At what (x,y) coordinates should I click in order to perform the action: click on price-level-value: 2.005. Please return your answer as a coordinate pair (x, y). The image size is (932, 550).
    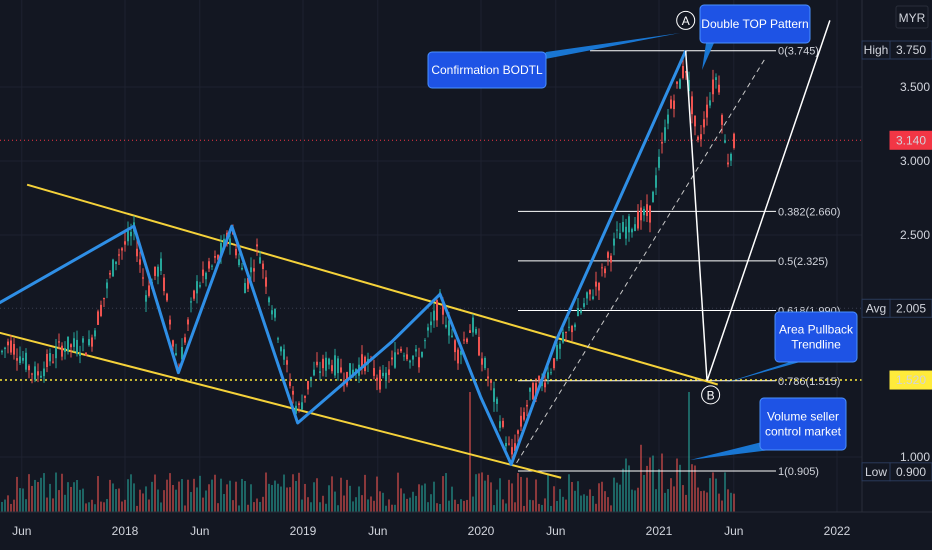
    Looking at the image, I should click on (911, 308).